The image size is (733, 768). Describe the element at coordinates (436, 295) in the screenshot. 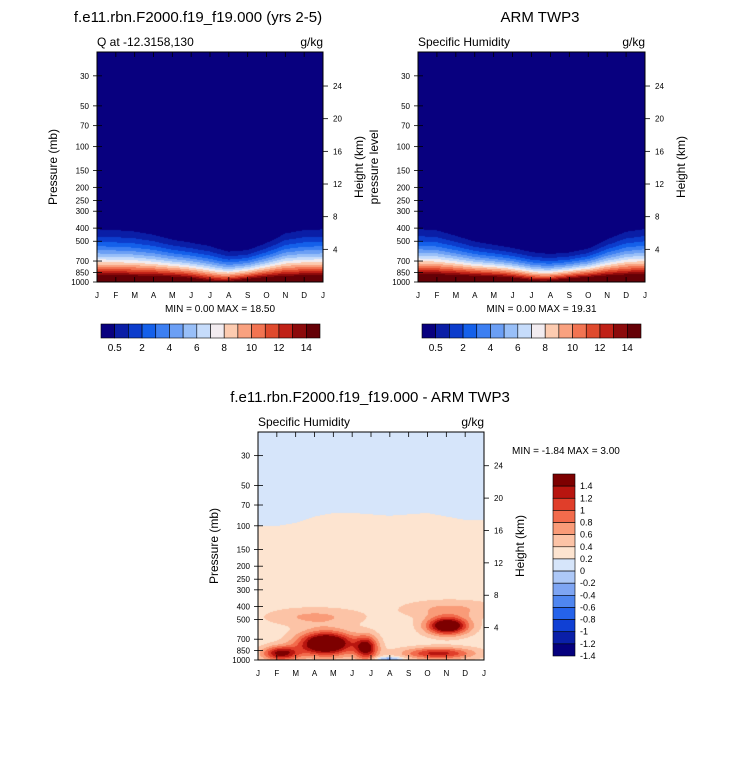

I see `x-tick-label: F` at that location.